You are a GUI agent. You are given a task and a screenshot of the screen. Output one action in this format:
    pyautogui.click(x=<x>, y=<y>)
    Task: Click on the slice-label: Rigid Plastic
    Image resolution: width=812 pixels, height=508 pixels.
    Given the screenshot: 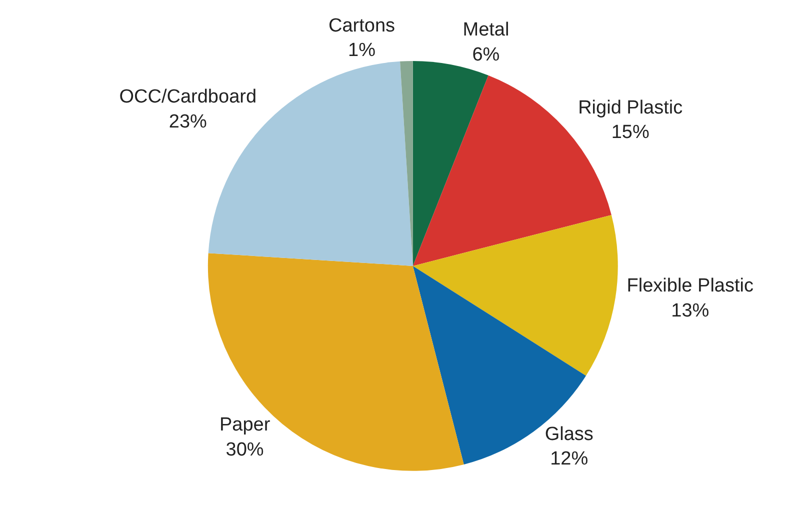 What is the action you would take?
    pyautogui.click(x=630, y=108)
    